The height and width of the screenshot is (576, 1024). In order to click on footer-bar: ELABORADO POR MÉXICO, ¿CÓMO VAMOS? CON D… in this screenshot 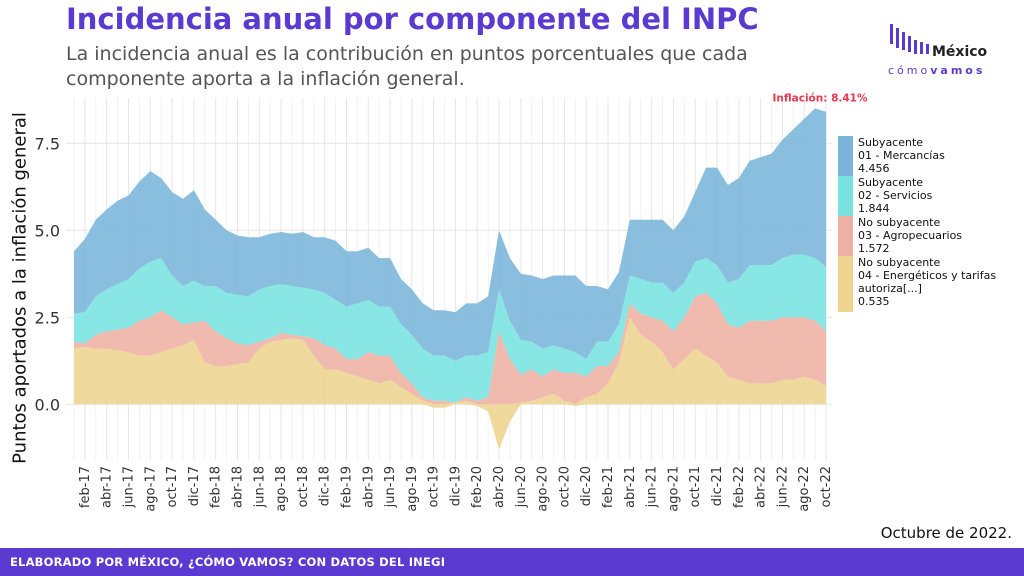, I will do `click(512, 562)`.